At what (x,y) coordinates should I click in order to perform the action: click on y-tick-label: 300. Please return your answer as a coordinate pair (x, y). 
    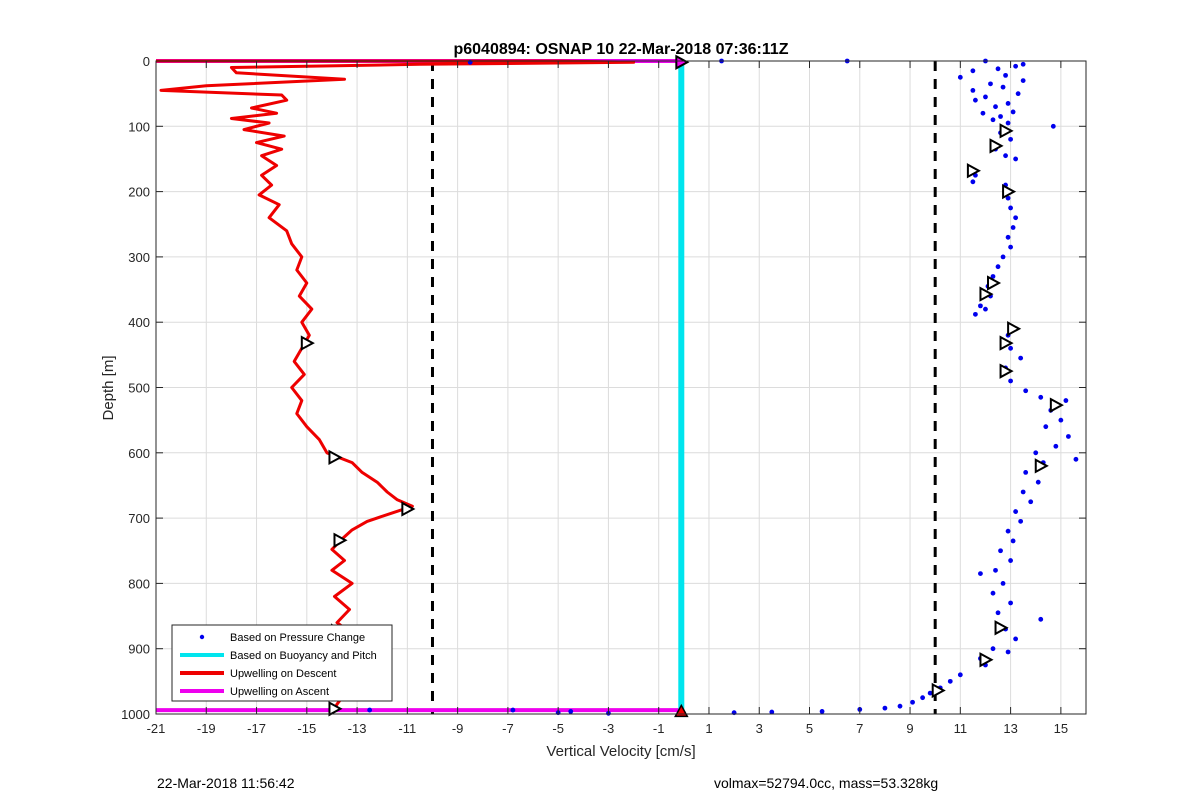
    Looking at the image, I should click on (139, 257).